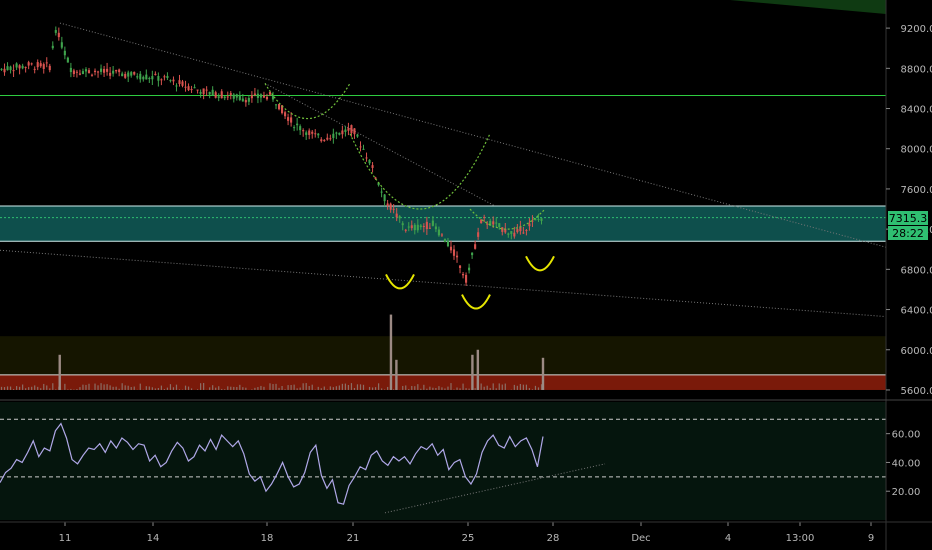  I want to click on x-tick-label: 28, so click(553, 538).